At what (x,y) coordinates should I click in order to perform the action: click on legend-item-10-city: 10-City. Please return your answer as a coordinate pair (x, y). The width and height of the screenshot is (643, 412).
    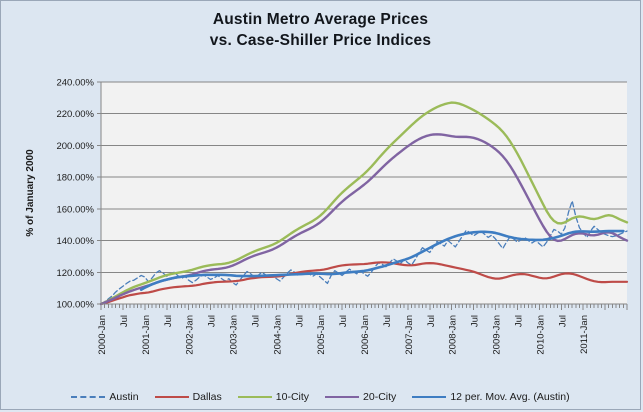
    Looking at the image, I should click on (273, 397).